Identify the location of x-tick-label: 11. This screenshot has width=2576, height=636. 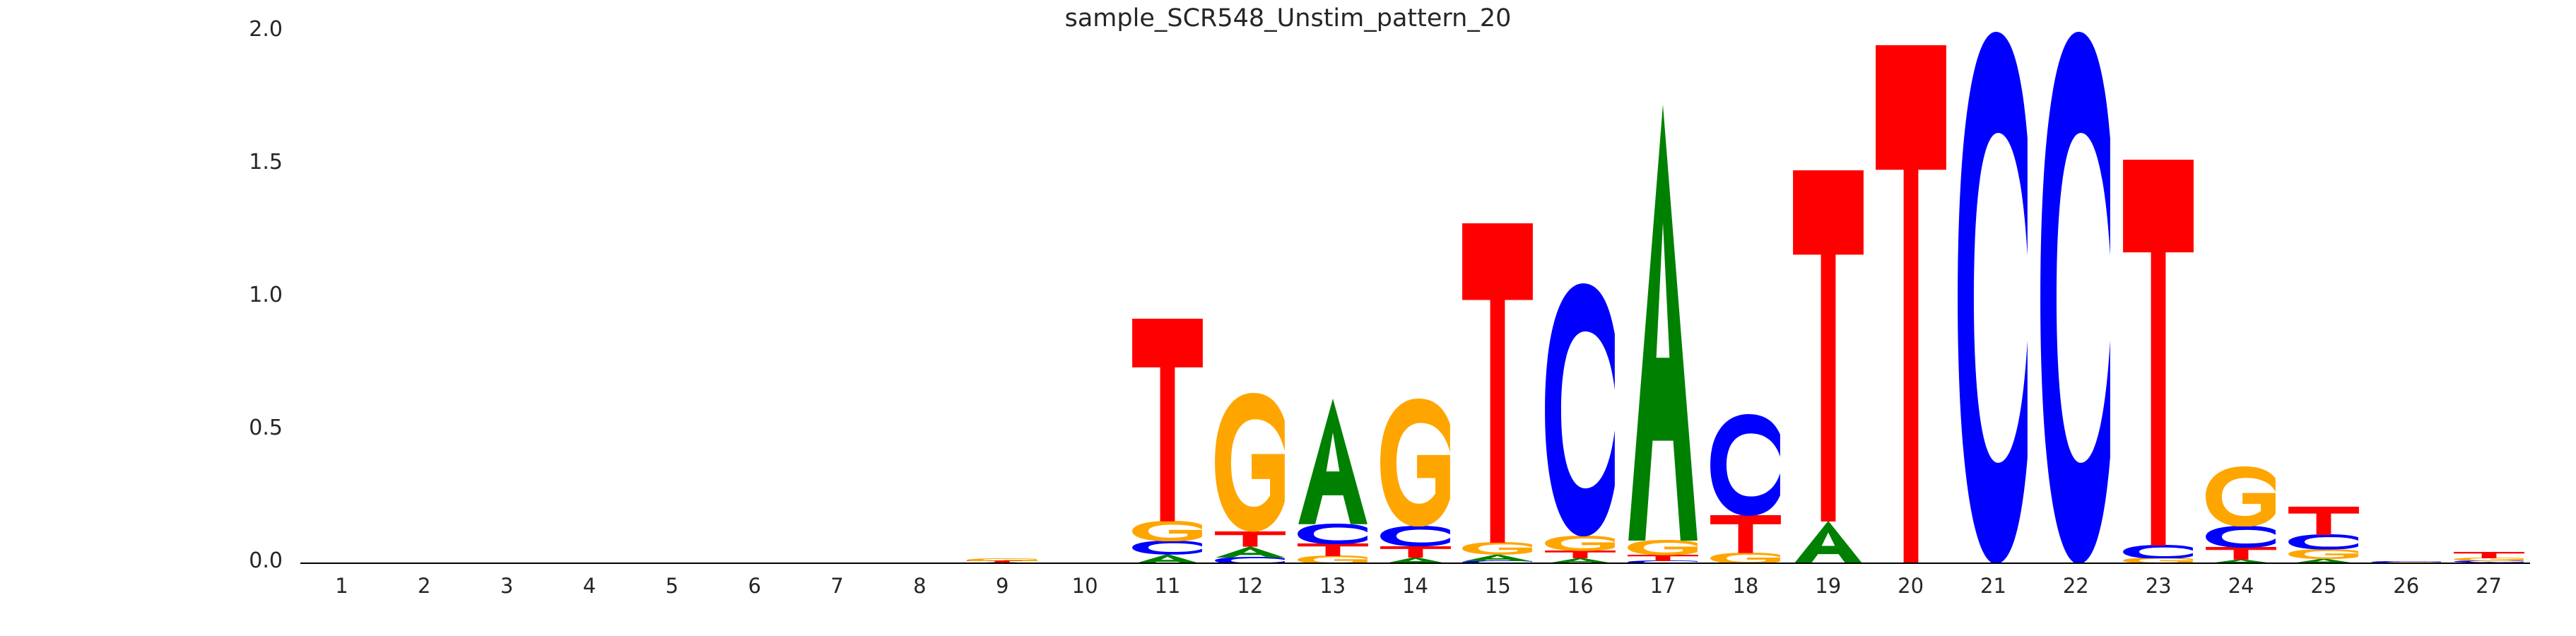
(1167, 586).